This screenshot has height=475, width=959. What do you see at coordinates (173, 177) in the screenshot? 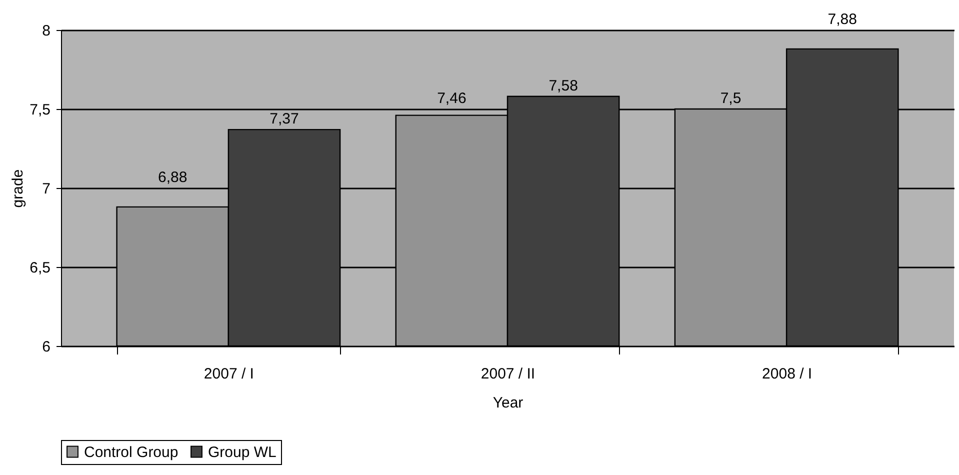
I see `data-label: 6,88` at bounding box center [173, 177].